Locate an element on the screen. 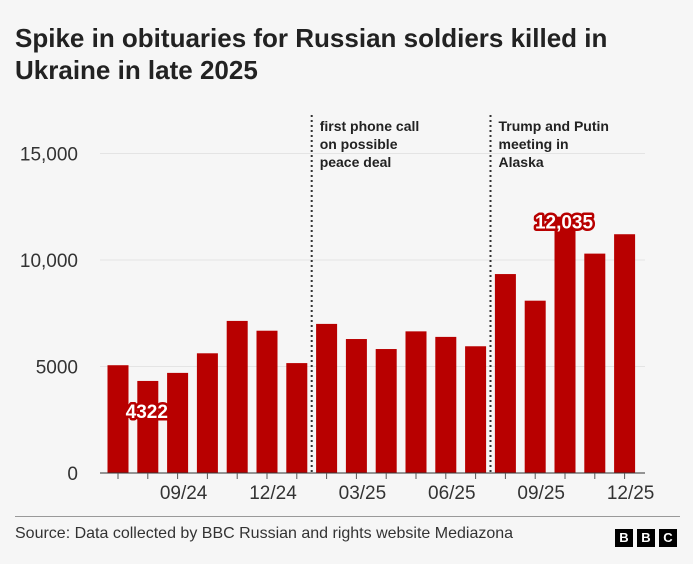 The height and width of the screenshot is (564, 693). bar-08/25 is located at coordinates (505, 373).